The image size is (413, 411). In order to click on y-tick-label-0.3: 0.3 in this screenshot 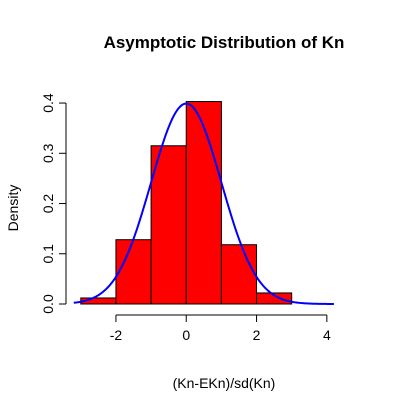, I will do `click(48, 153)`.